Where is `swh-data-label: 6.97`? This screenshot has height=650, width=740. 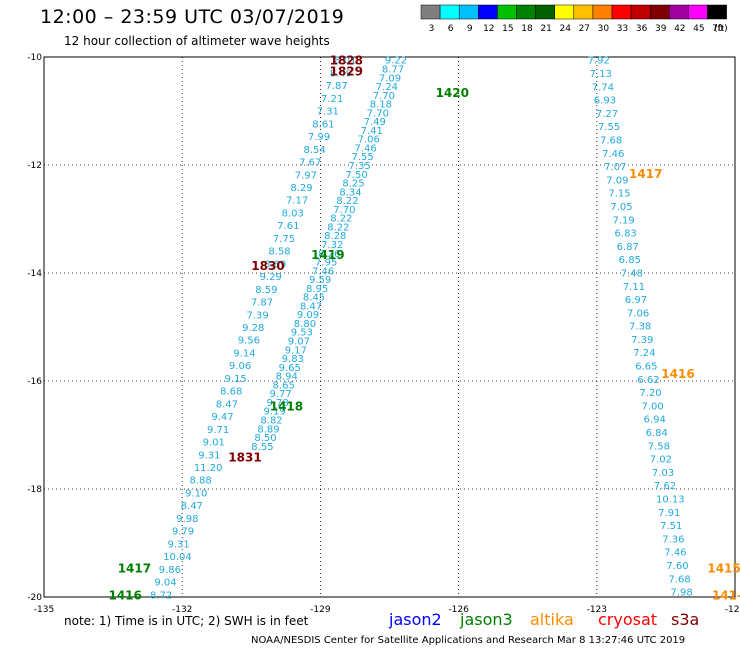 swh-data-label: 6.97 is located at coordinates (636, 300).